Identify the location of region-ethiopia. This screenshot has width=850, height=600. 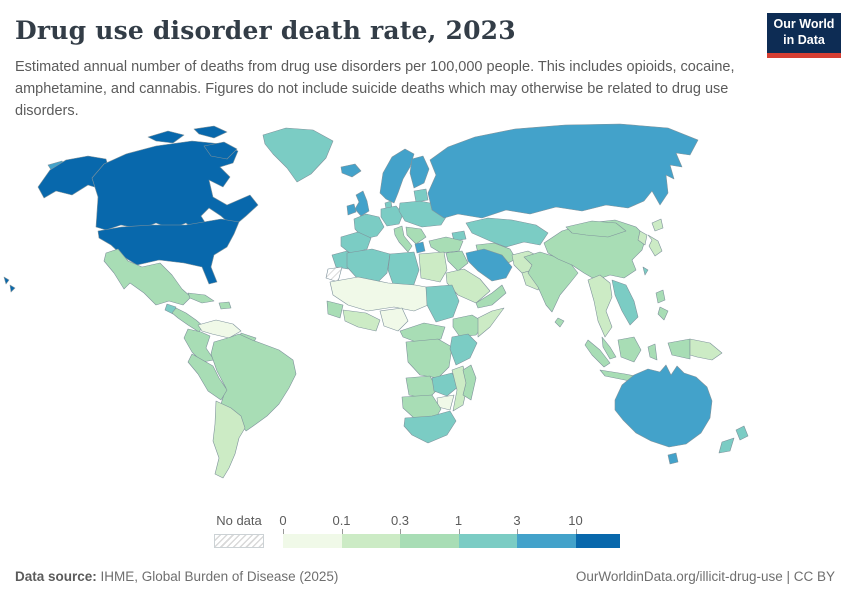
(469, 326).